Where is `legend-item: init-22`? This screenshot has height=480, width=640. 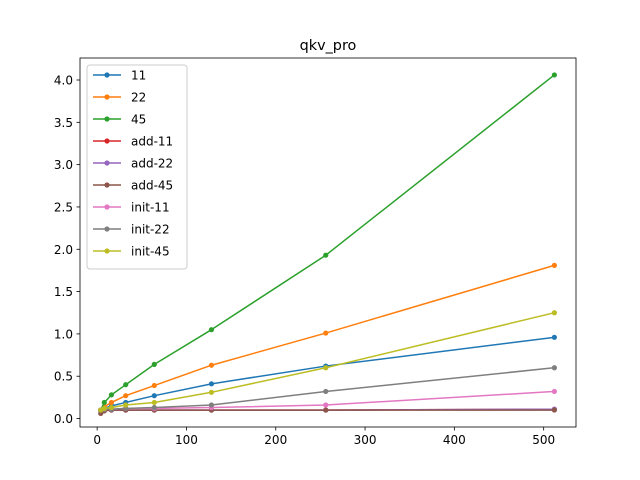
legend-item: init-22 is located at coordinates (131, 230).